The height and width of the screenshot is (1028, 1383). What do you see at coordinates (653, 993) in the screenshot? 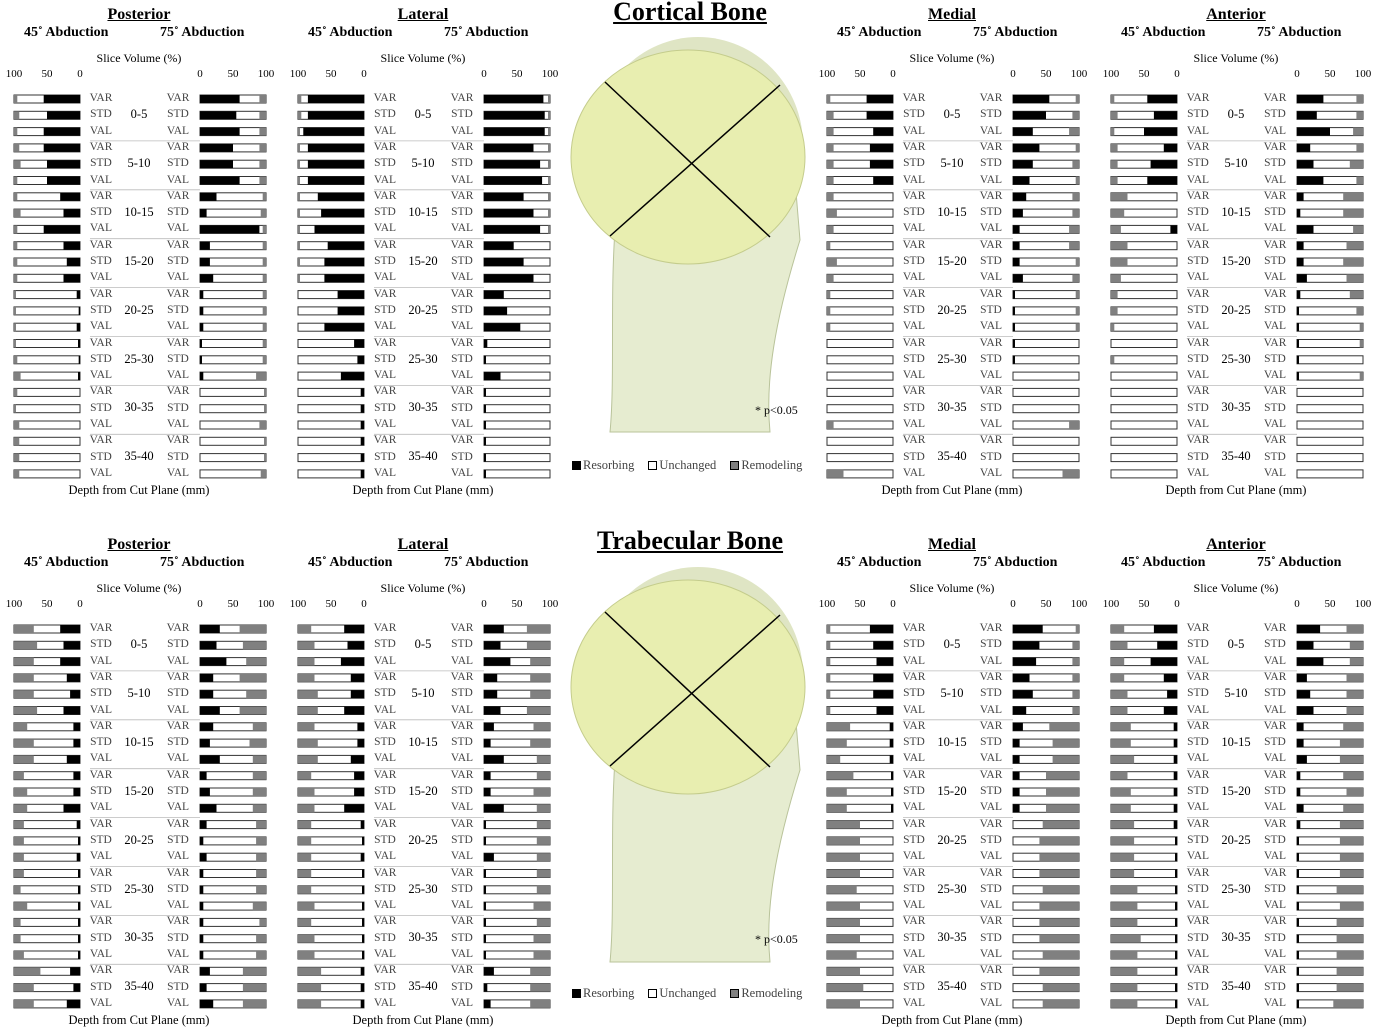
I see `unchanged-swatch` at bounding box center [653, 993].